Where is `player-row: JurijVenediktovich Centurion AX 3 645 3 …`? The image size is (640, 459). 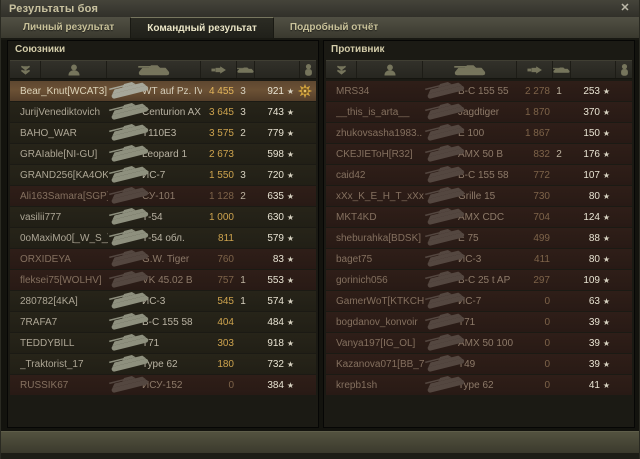
player-row: JurijVenediktovich Centurion AX 3 645 3 … is located at coordinates (163, 112).